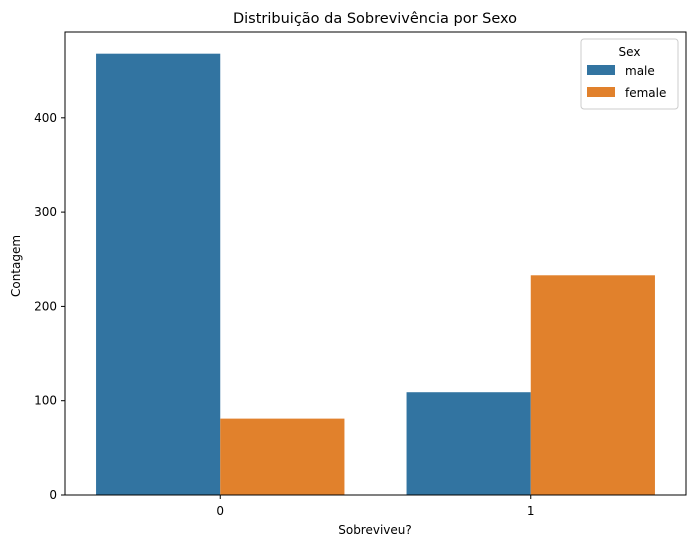  What do you see at coordinates (645, 93) in the screenshot?
I see `legend-label-female: female` at bounding box center [645, 93].